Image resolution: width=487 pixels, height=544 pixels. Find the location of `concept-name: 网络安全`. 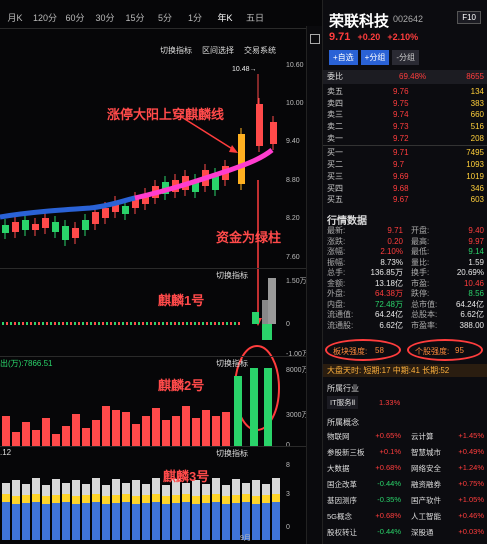

concept-name: 网络安全 is located at coordinates (426, 468).